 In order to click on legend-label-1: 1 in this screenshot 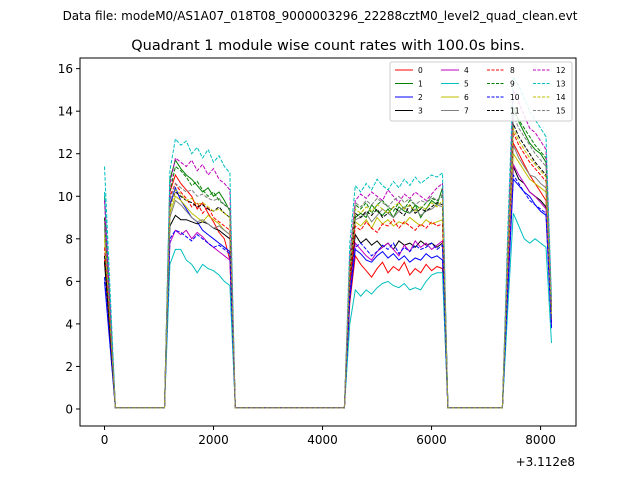, I will do `click(420, 84)`.